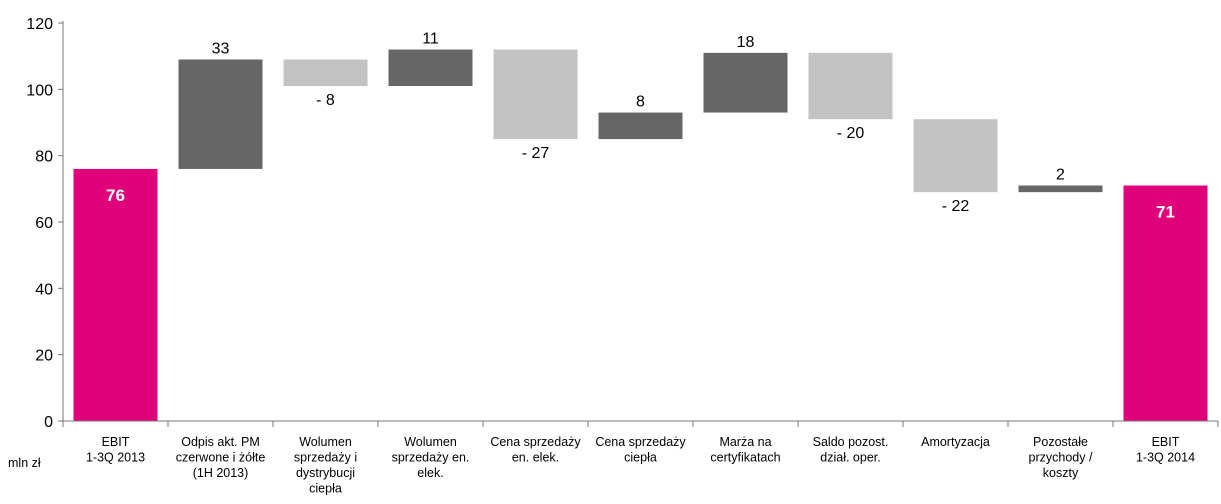  Describe the element at coordinates (221, 458) in the screenshot. I see `category-label: czerwone i żółte` at that location.